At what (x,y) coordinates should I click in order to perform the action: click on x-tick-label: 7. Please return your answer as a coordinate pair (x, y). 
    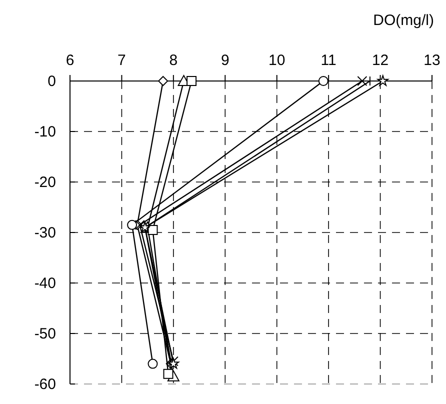
    Looking at the image, I should click on (122, 60).